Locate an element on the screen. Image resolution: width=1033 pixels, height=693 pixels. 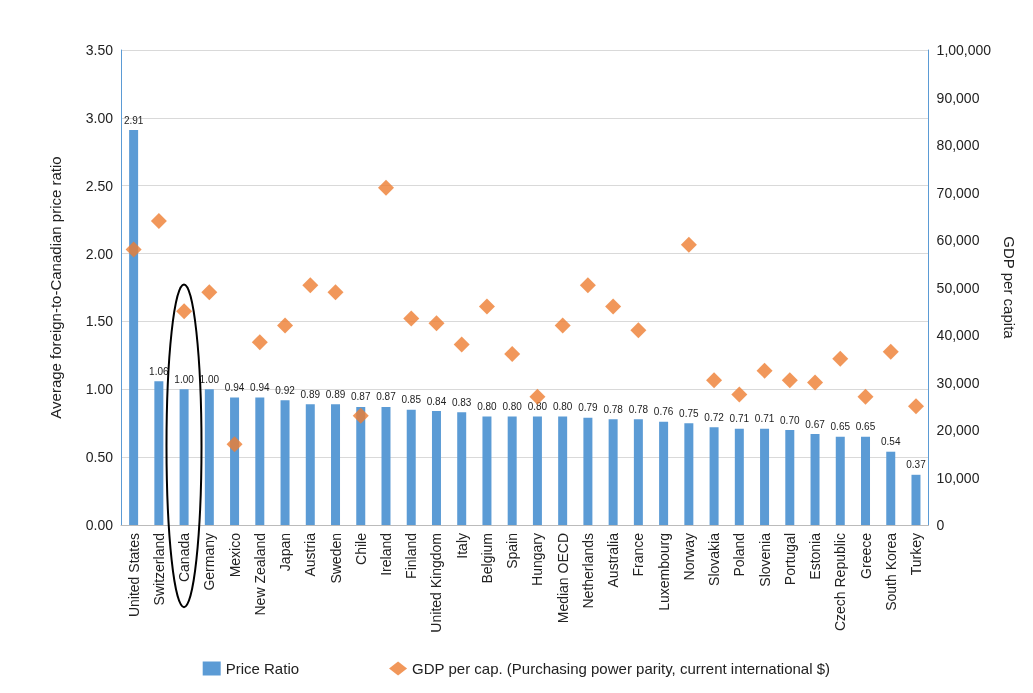
x-tick-label: Czech Republic is located at coordinates (840, 582).